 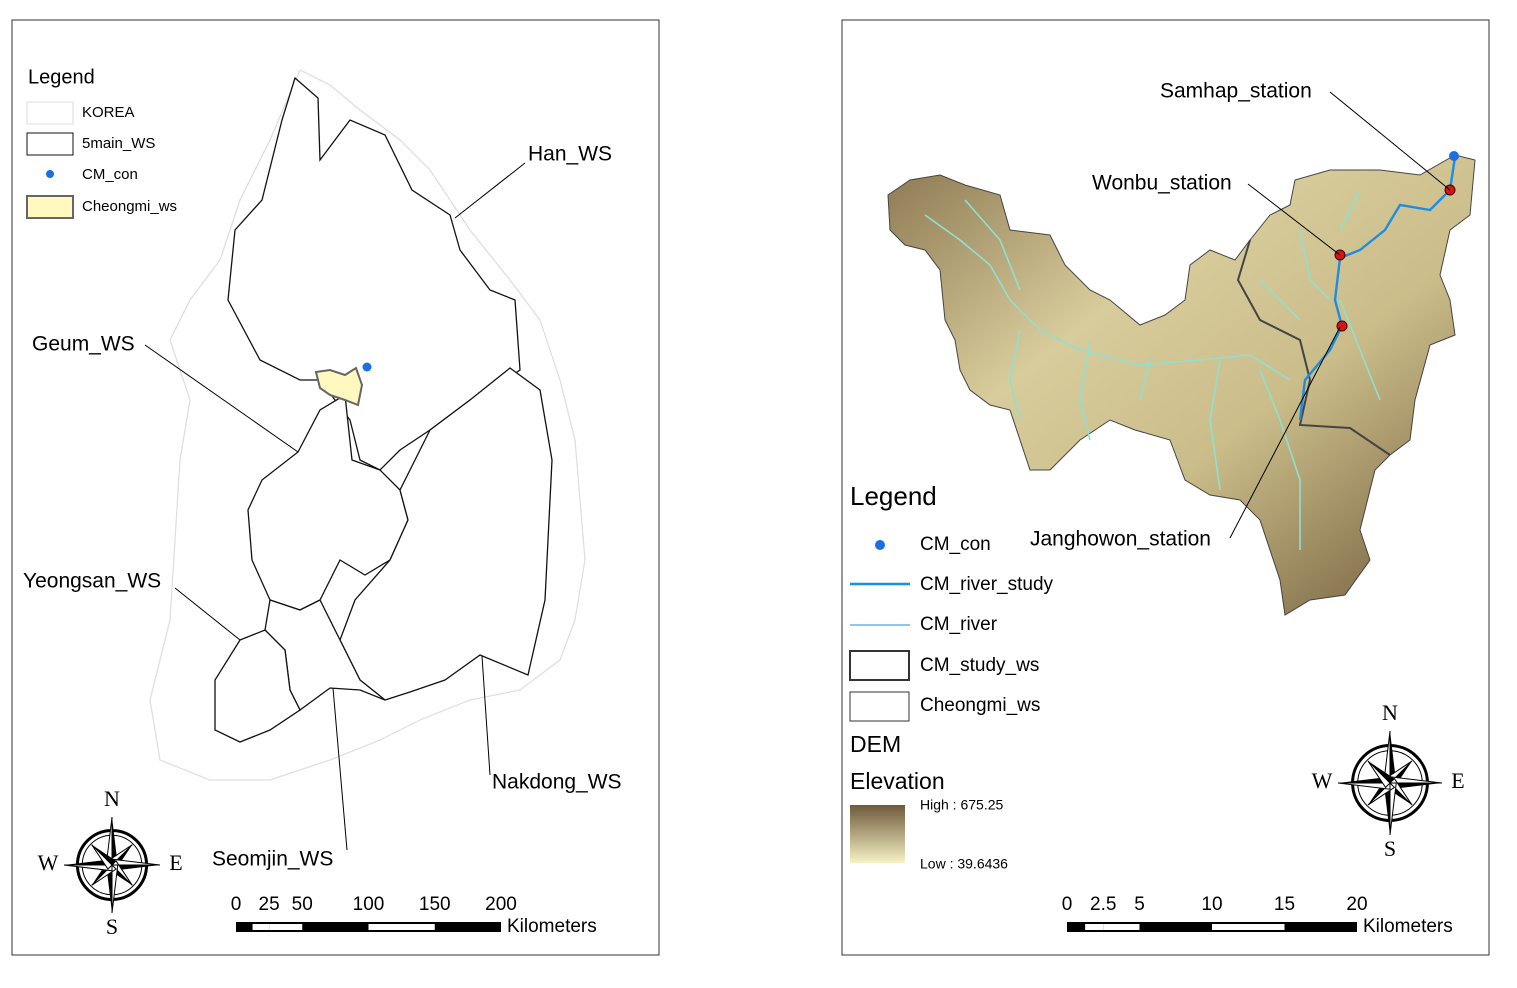 What do you see at coordinates (369, 904) in the screenshot?
I see `scale-tick-label: 100` at bounding box center [369, 904].